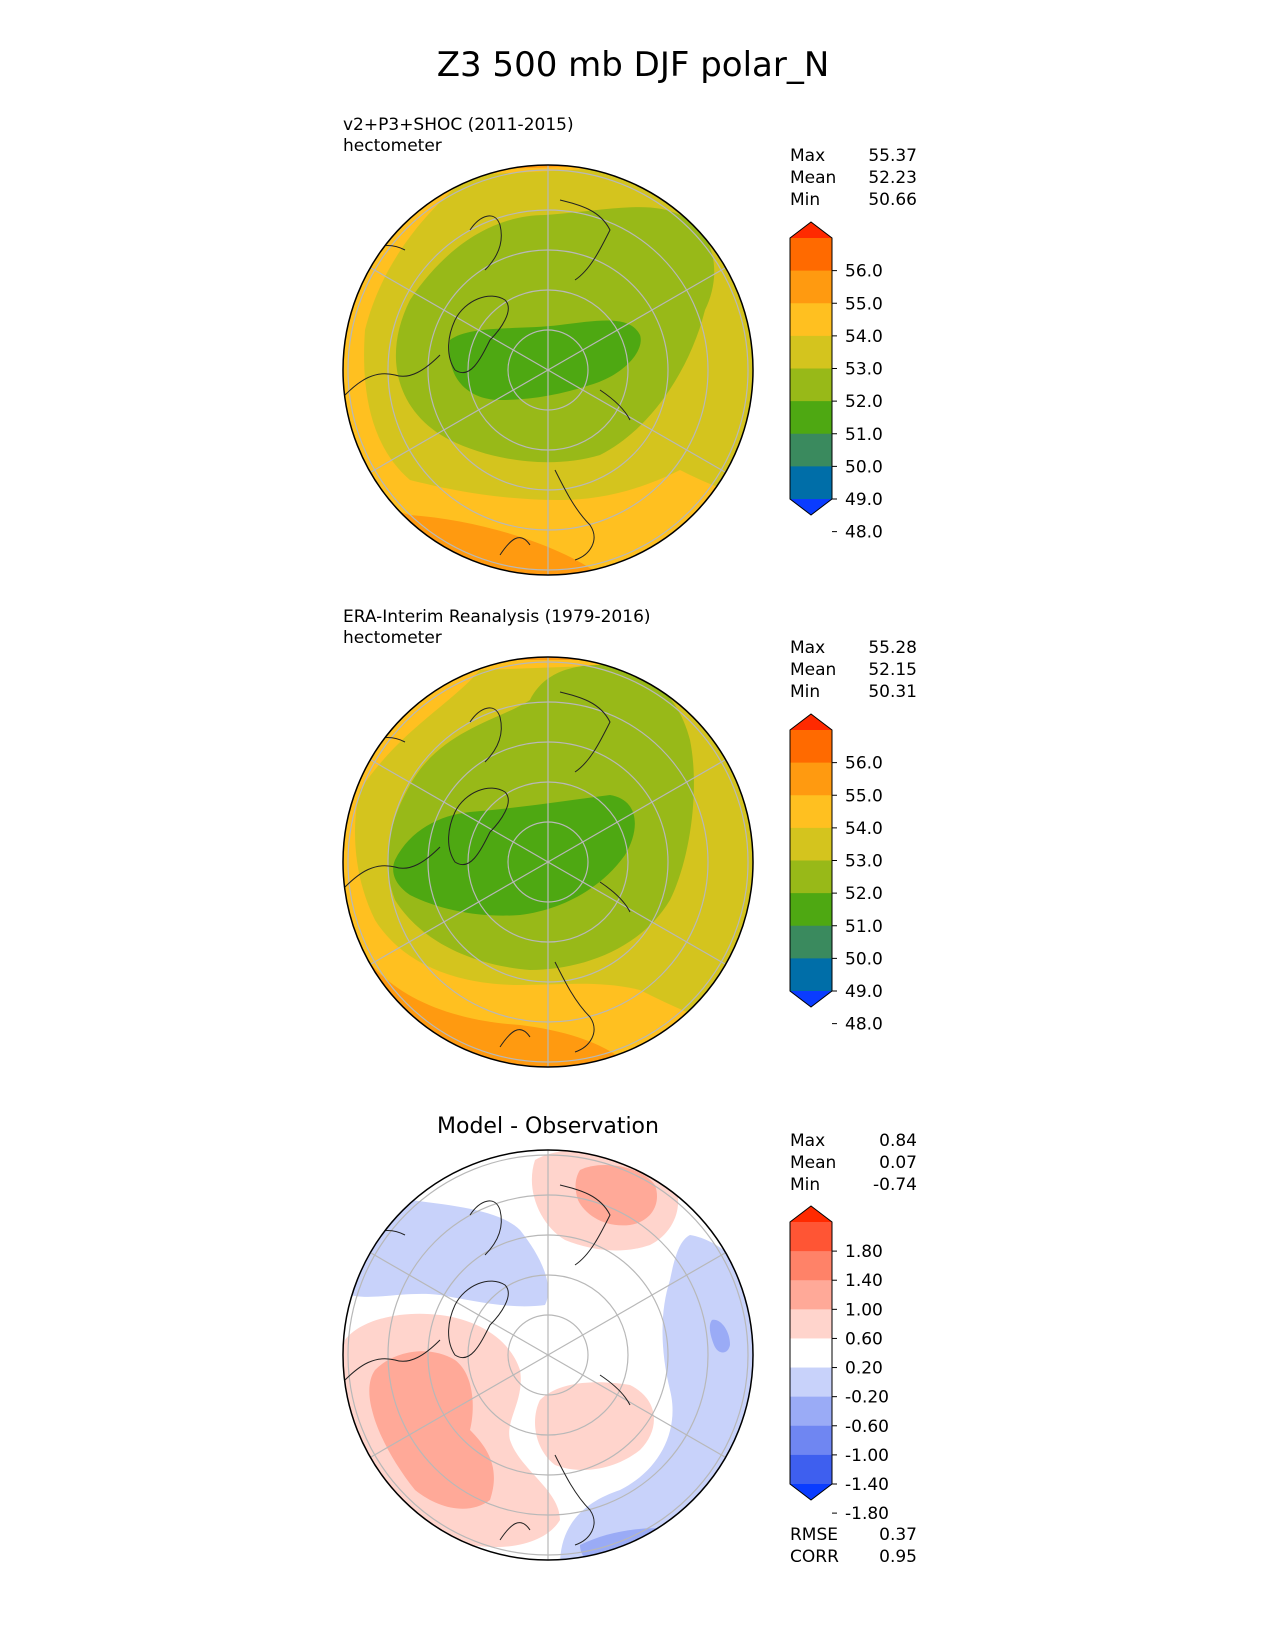  I want to click on colorbar-tick-label: -0.20, so click(867, 1398).